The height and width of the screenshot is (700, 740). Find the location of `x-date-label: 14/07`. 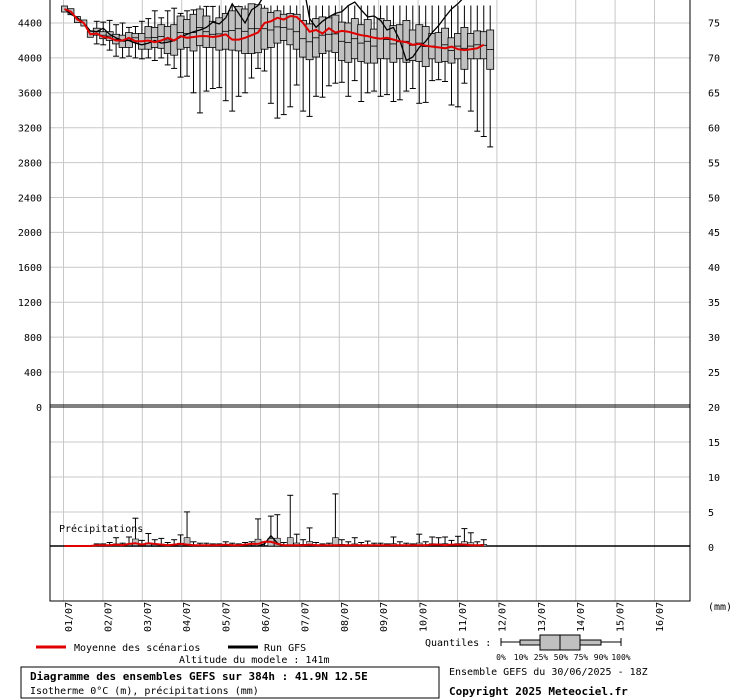

x-date-label: 14/07 is located at coordinates (581, 617).